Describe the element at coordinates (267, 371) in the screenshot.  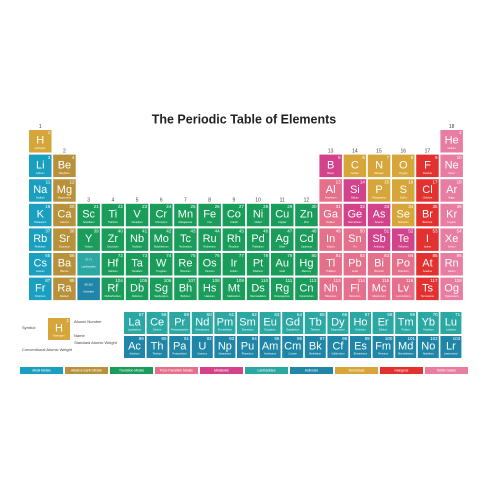
I see `legend-label: Lanthanides` at that location.